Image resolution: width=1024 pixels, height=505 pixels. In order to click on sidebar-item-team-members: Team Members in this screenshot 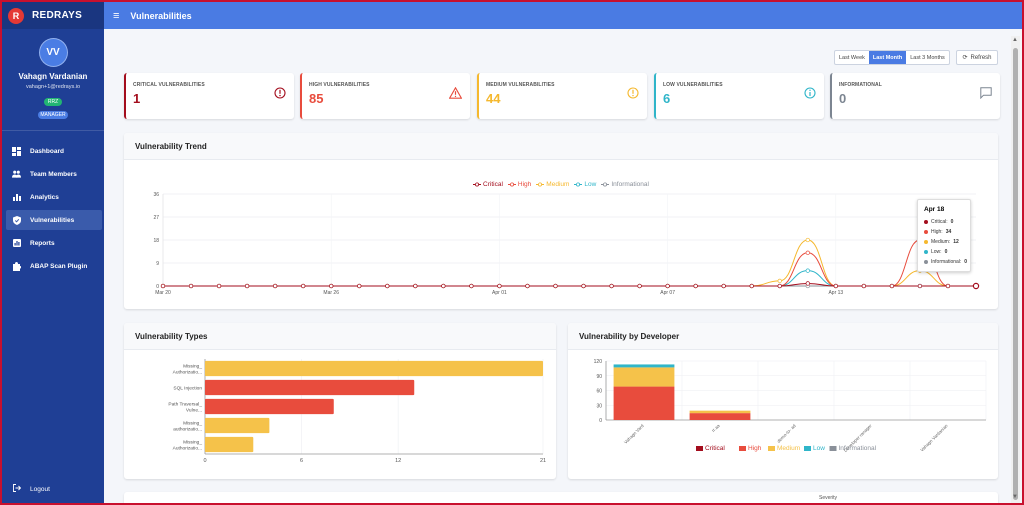, I will do `click(54, 174)`.